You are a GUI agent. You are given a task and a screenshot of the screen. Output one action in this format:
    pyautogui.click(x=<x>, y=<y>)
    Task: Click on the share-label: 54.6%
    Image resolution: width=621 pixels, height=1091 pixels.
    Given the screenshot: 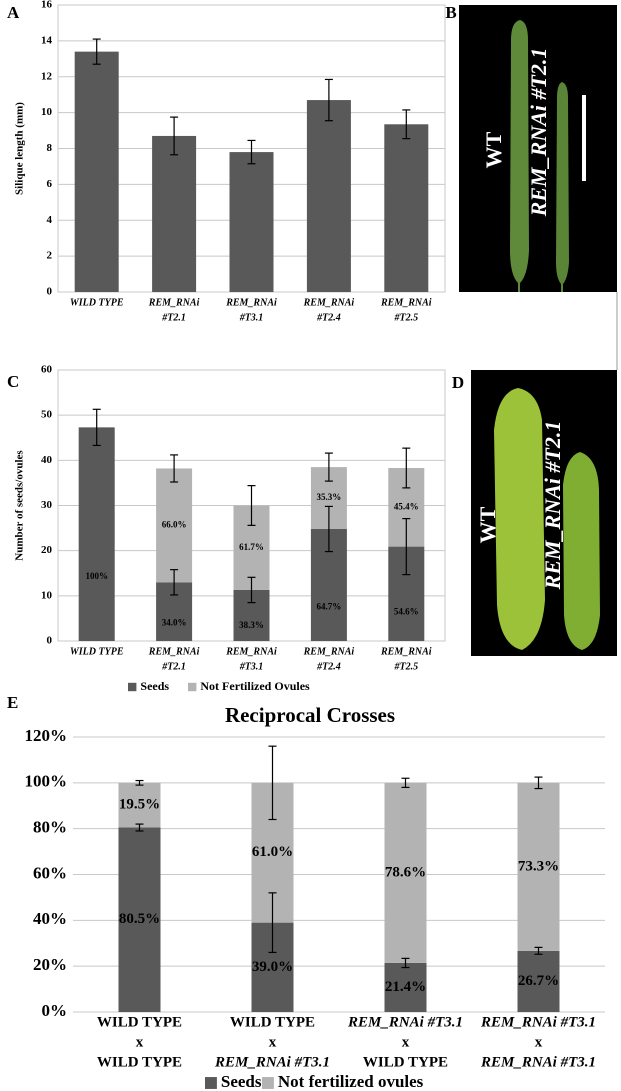 What is the action you would take?
    pyautogui.click(x=406, y=612)
    